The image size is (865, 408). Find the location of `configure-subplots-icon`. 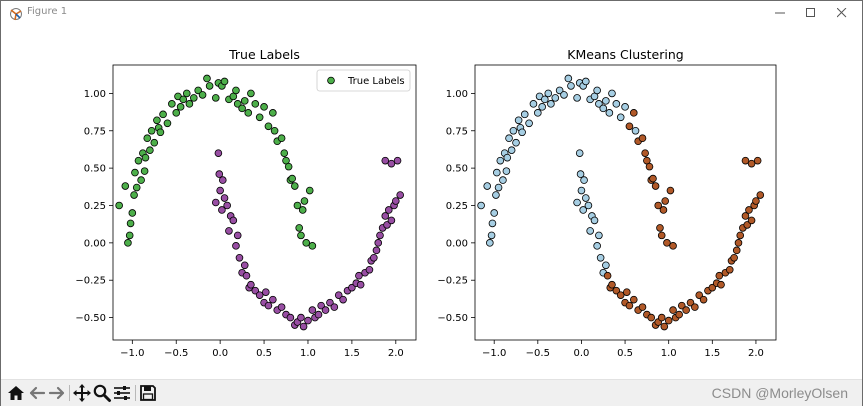

configure-subplots-icon is located at coordinates (122, 393).